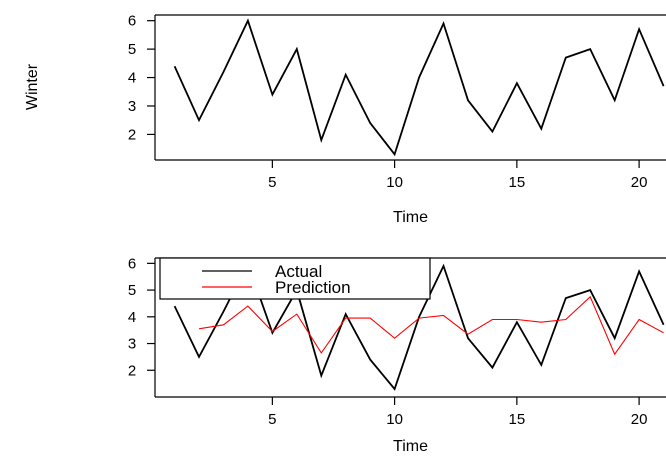 This screenshot has width=666, height=456. What do you see at coordinates (431, 325) in the screenshot?
I see `series-line-prediction` at bounding box center [431, 325].